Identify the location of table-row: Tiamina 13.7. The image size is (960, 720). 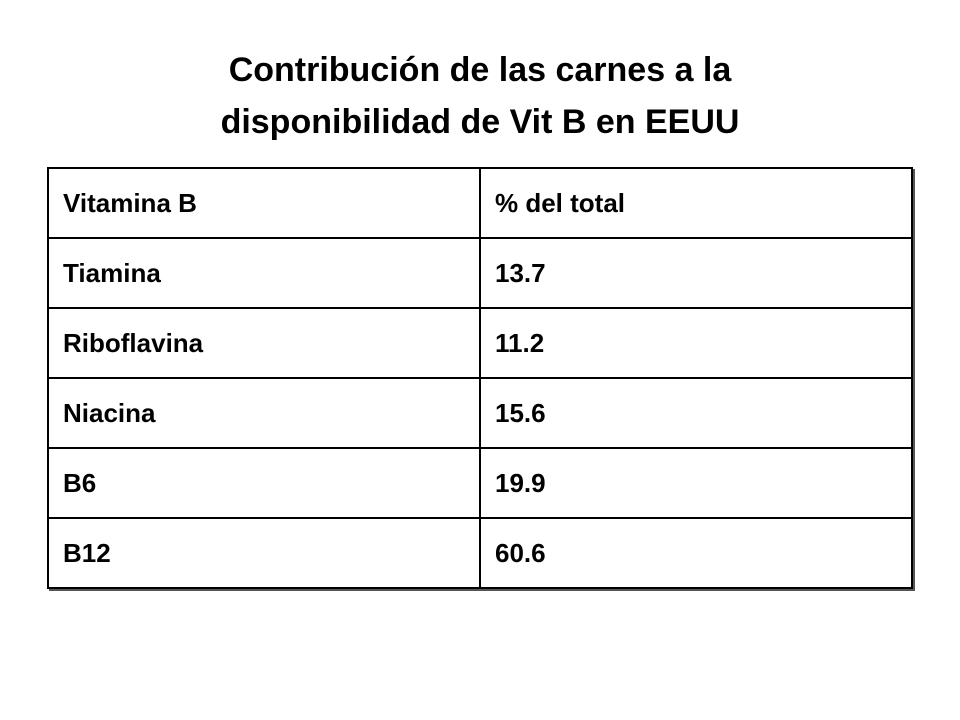
(480, 273).